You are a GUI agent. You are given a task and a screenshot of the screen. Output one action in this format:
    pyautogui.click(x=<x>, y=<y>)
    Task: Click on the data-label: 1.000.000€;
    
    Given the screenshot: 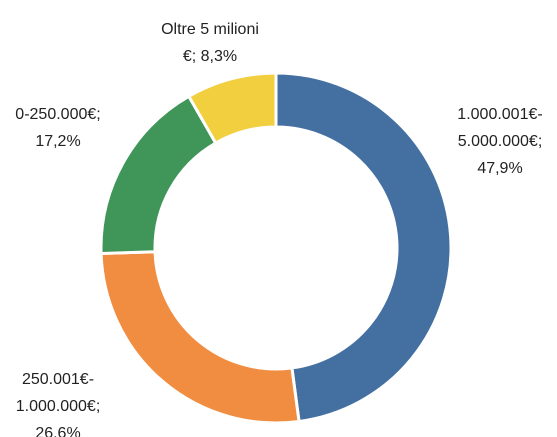 What is the action you would take?
    pyautogui.click(x=58, y=406)
    